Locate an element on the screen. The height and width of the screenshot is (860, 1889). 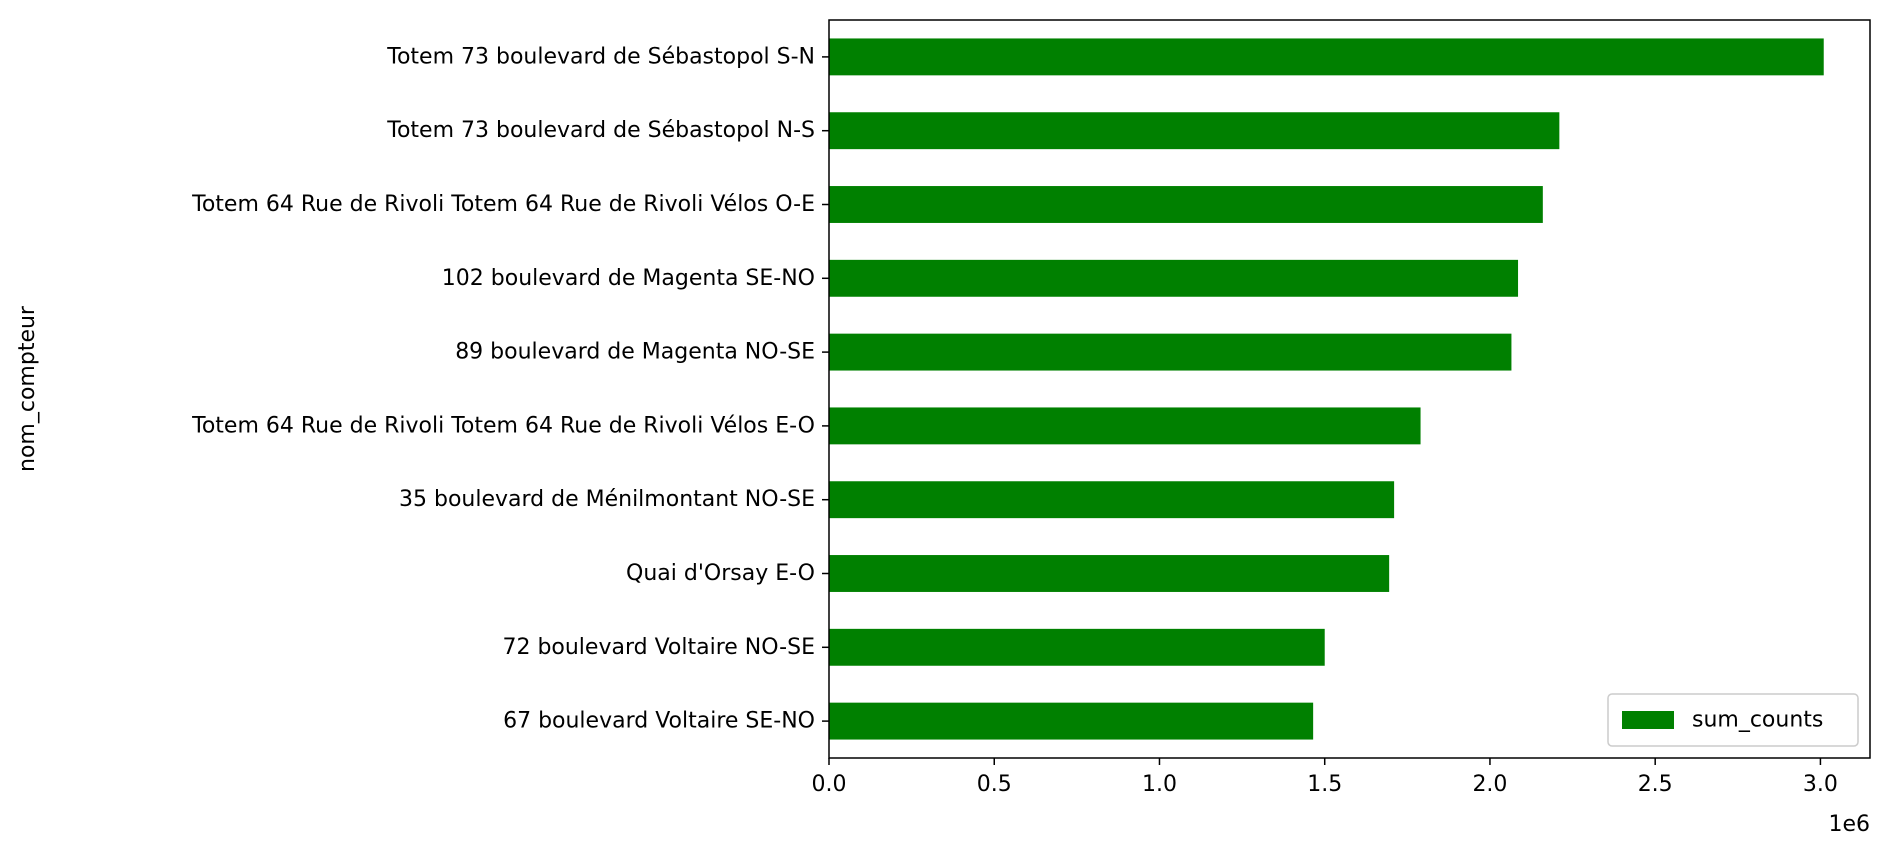
x-tick-label-4: 2.0 is located at coordinates (1489, 784).